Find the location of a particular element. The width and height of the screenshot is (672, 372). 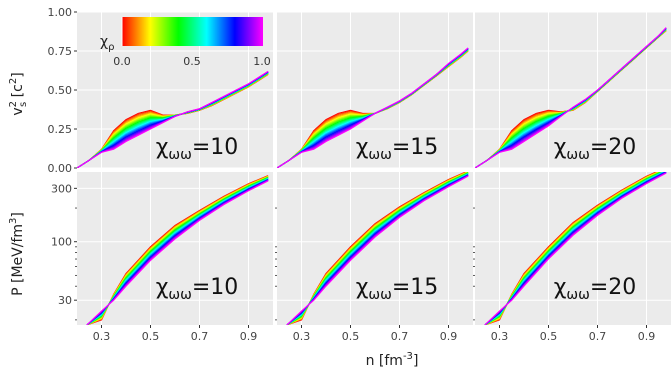

y-tick-label: 300 is located at coordinates (61, 188).